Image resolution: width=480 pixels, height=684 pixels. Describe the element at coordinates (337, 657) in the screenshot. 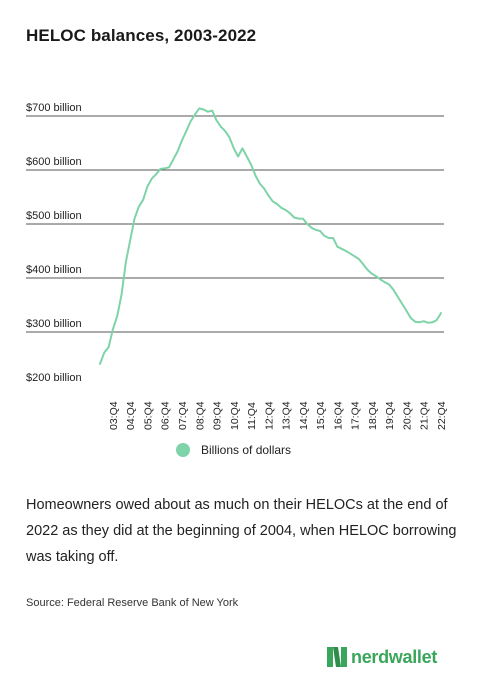

I see `nerdwallet-mark-icon` at that location.